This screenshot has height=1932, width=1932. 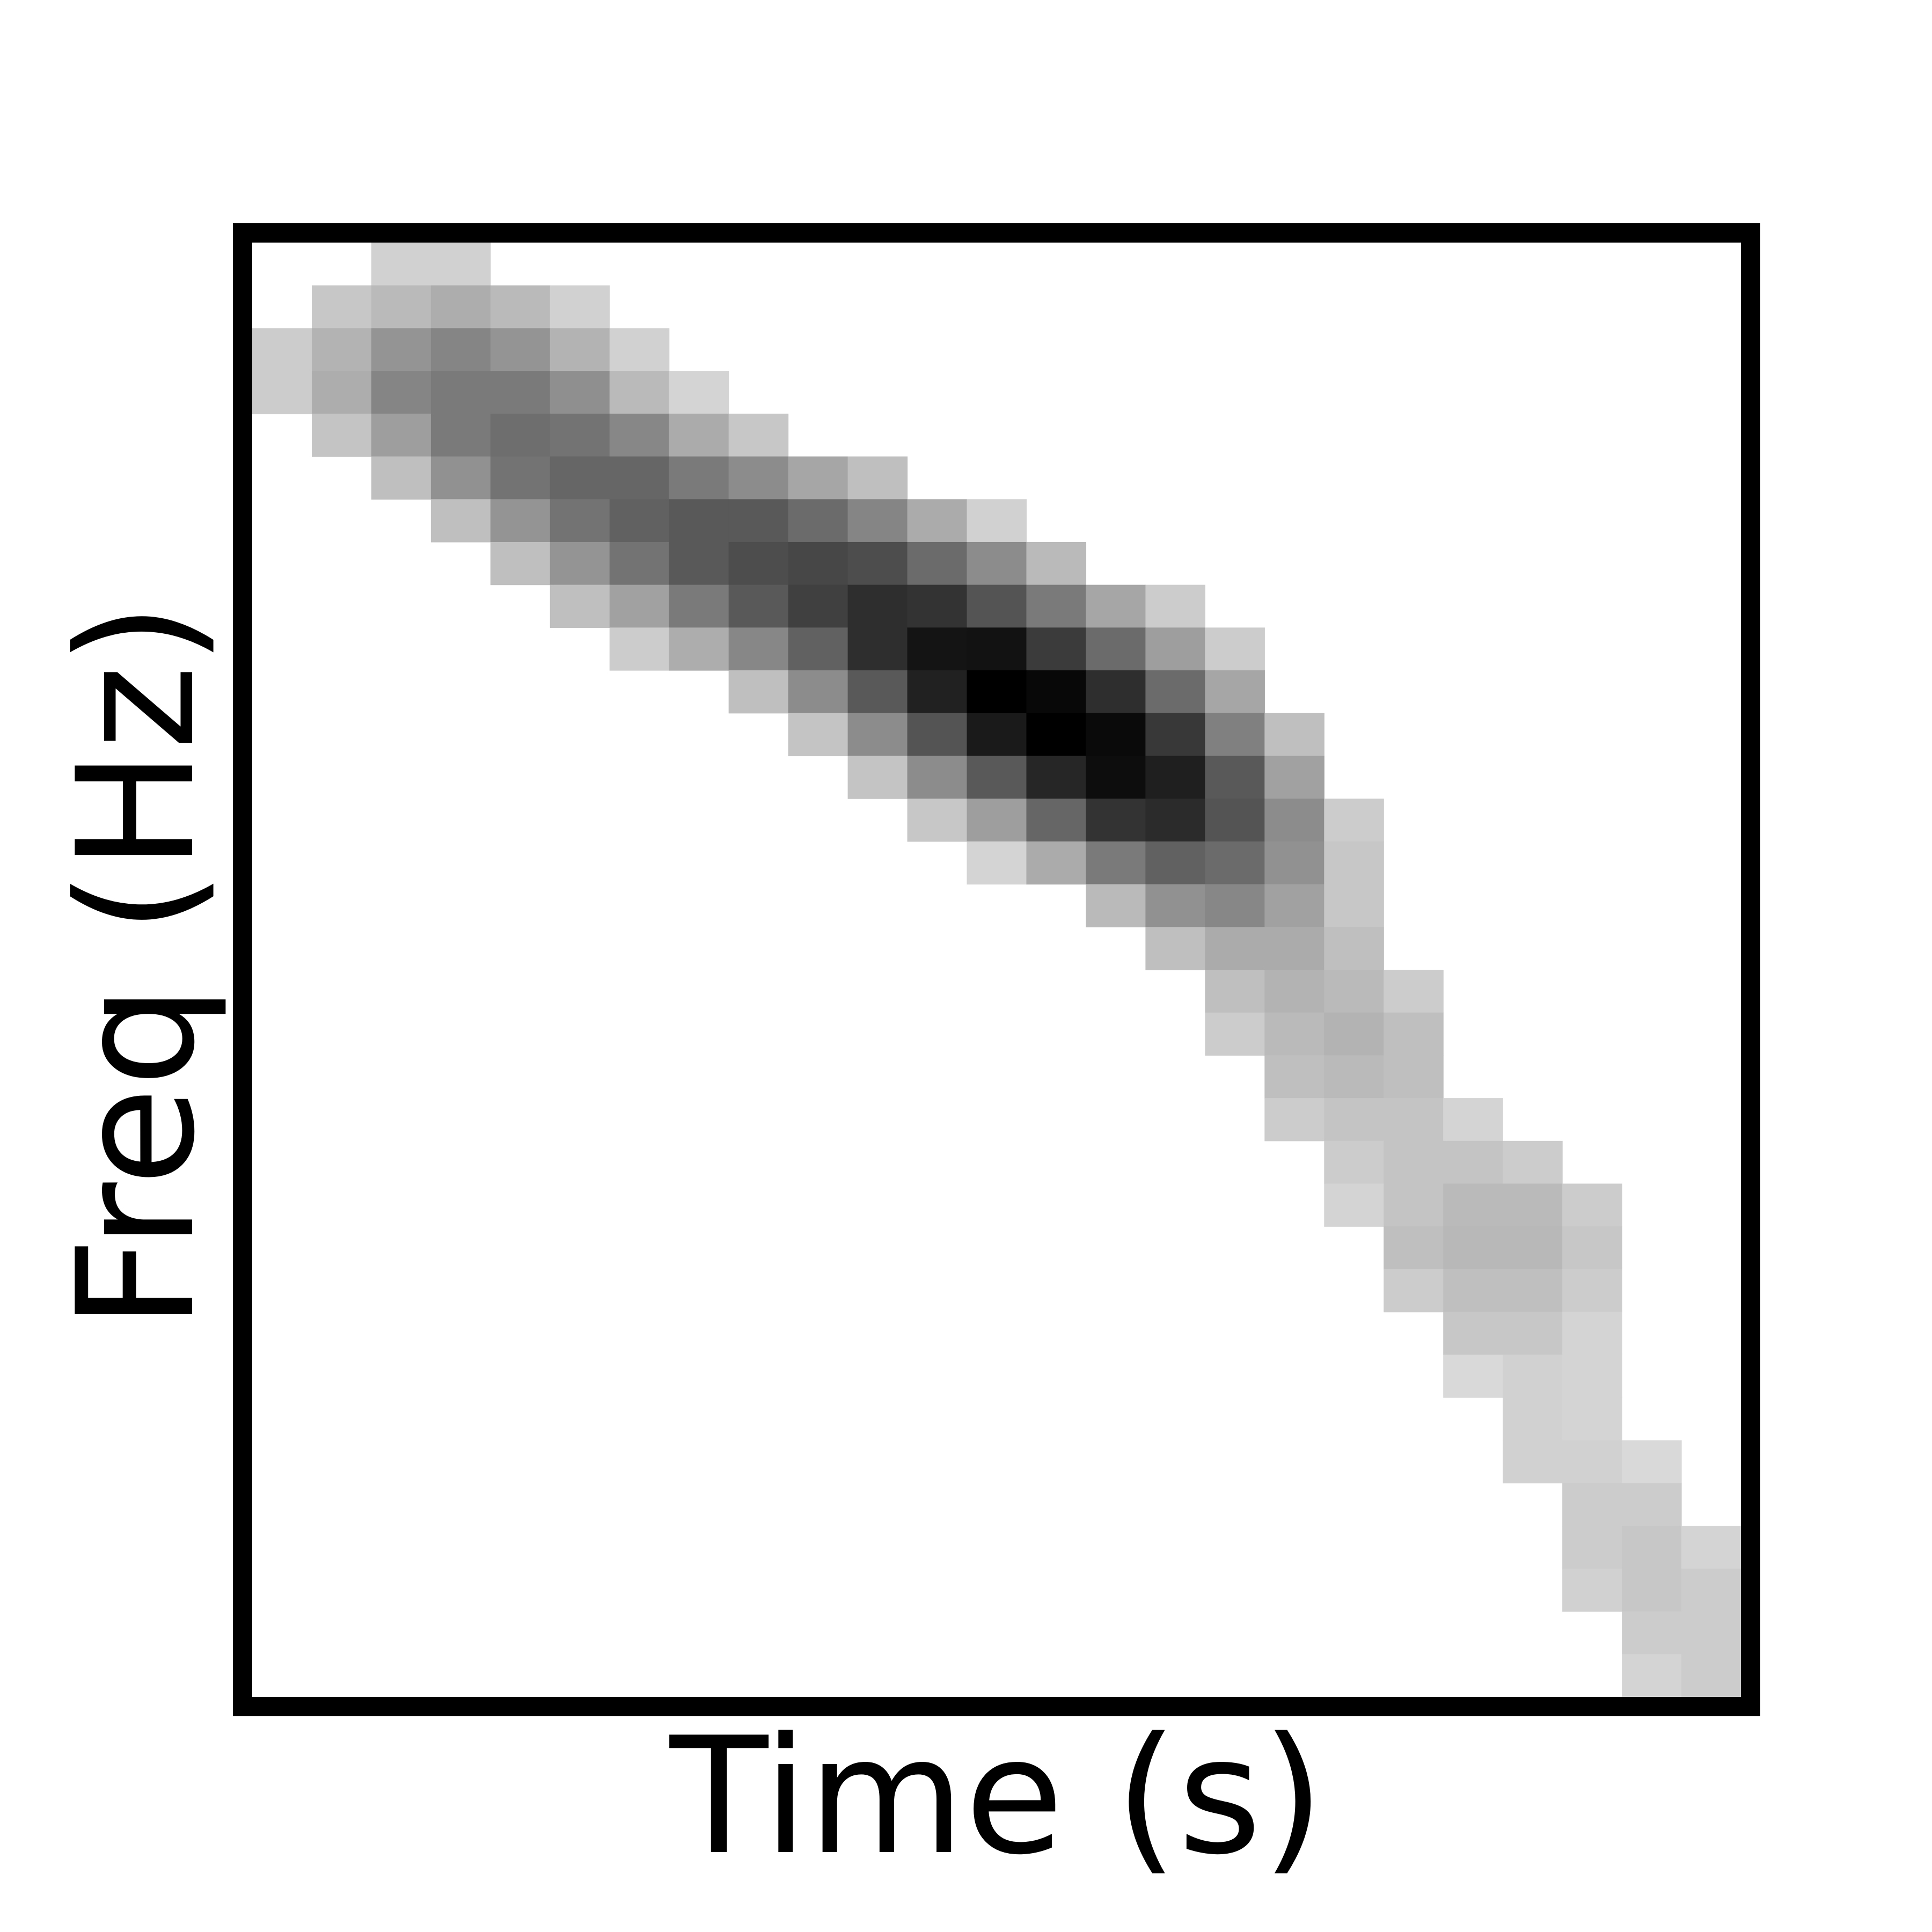 What do you see at coordinates (995, 1796) in the screenshot?
I see `x-axis-label: Time (s)` at bounding box center [995, 1796].